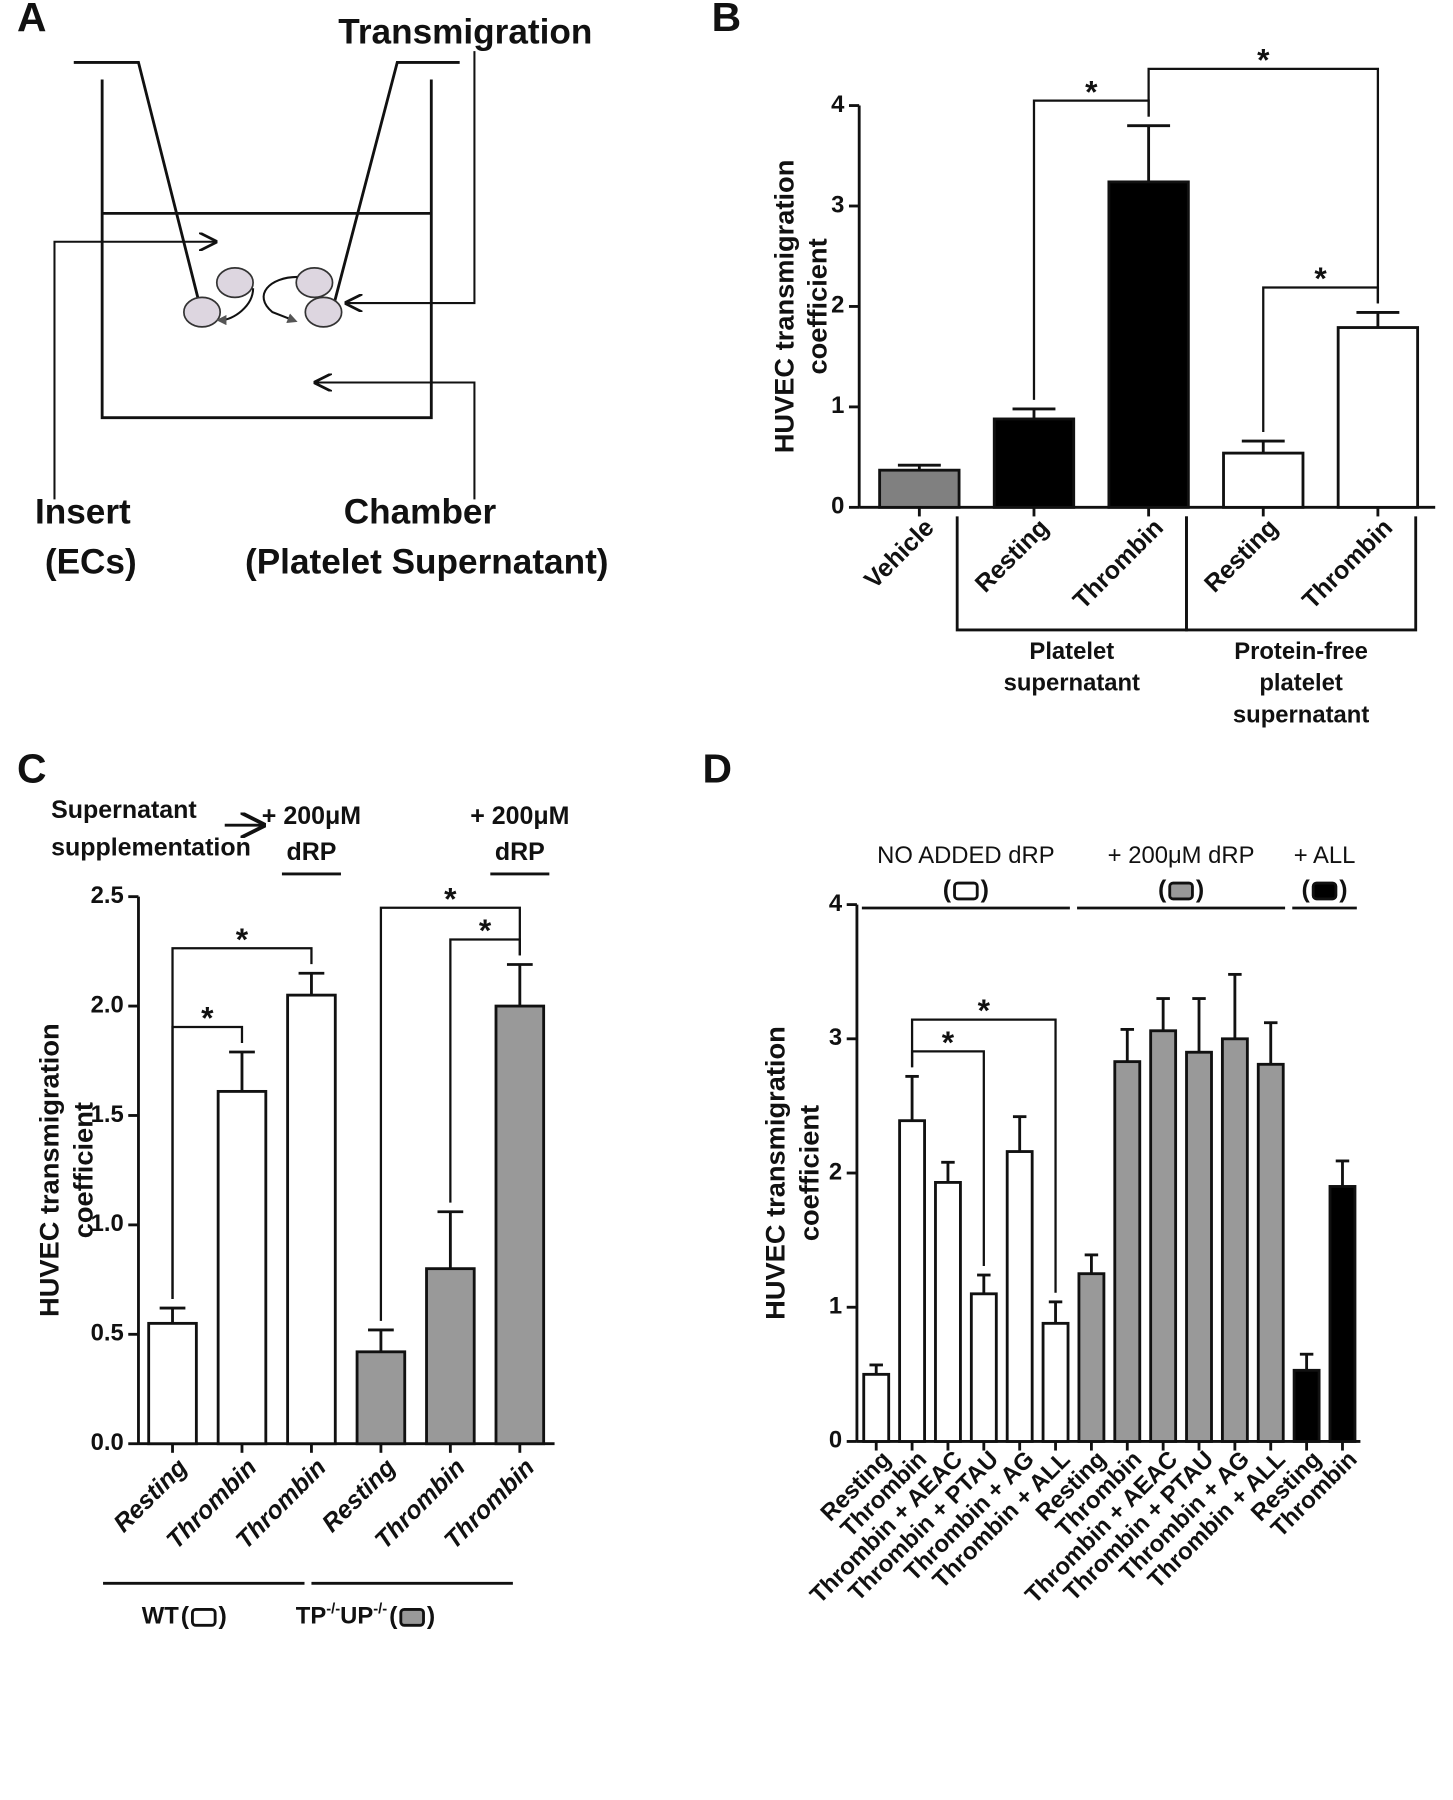 The image size is (1453, 1800). I want to click on panel-label: D, so click(718, 769).